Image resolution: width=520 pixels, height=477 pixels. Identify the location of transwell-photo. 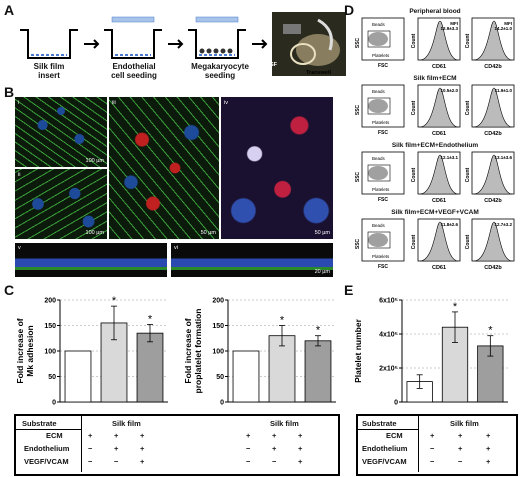
(309, 44).